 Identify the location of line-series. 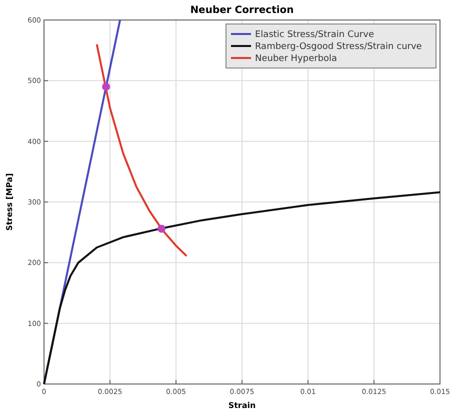
(142, 150).